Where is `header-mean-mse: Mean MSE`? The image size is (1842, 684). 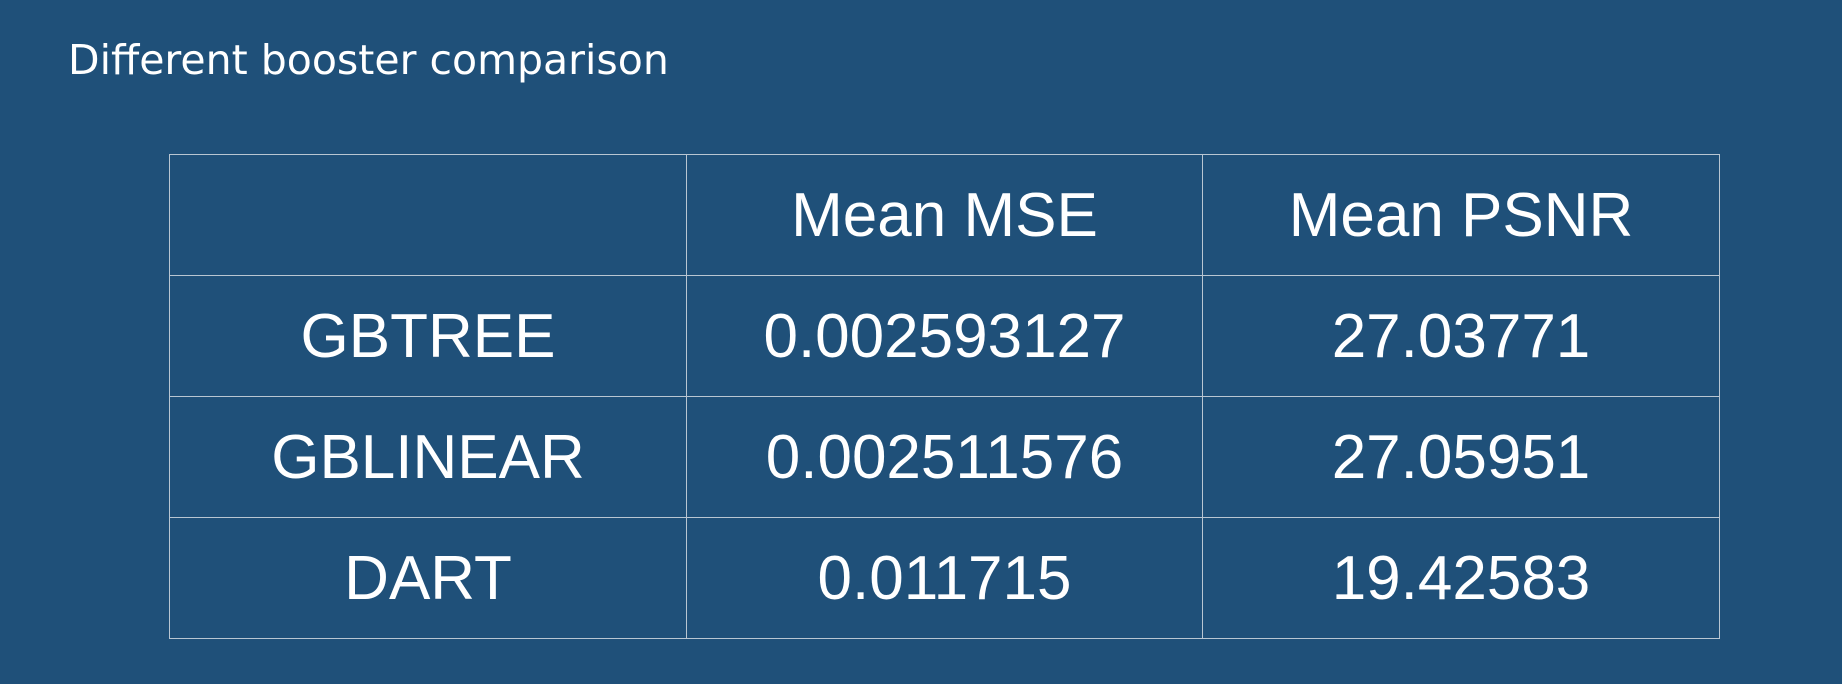 header-mean-mse: Mean MSE is located at coordinates (944, 215).